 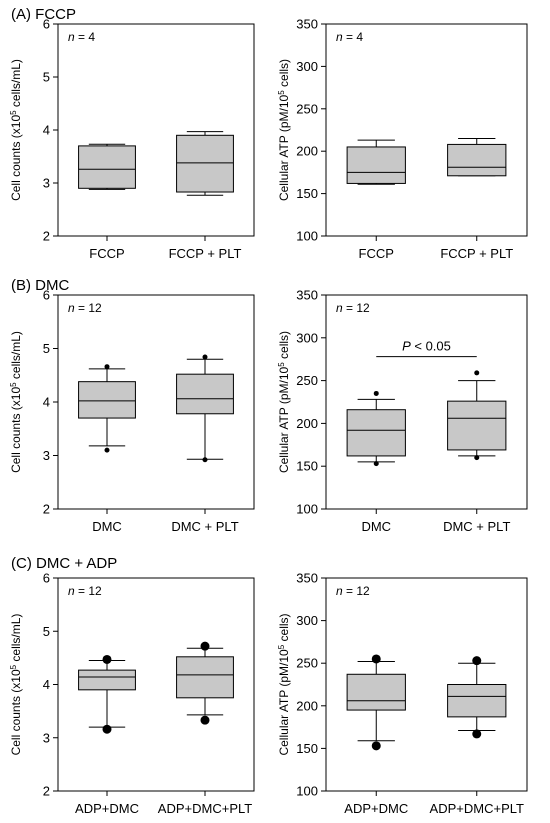 I want to click on x-tick-label: FCCP + PLT, so click(x=205, y=253).